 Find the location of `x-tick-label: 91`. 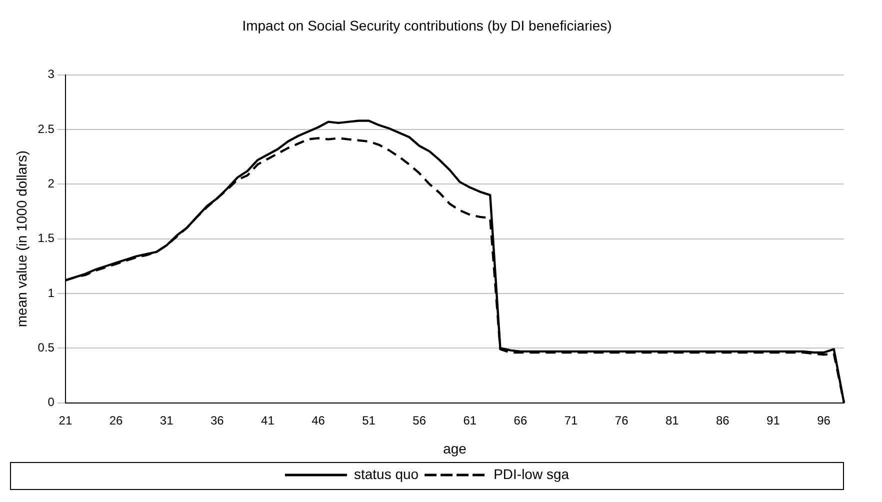

x-tick-label: 91 is located at coordinates (773, 420).